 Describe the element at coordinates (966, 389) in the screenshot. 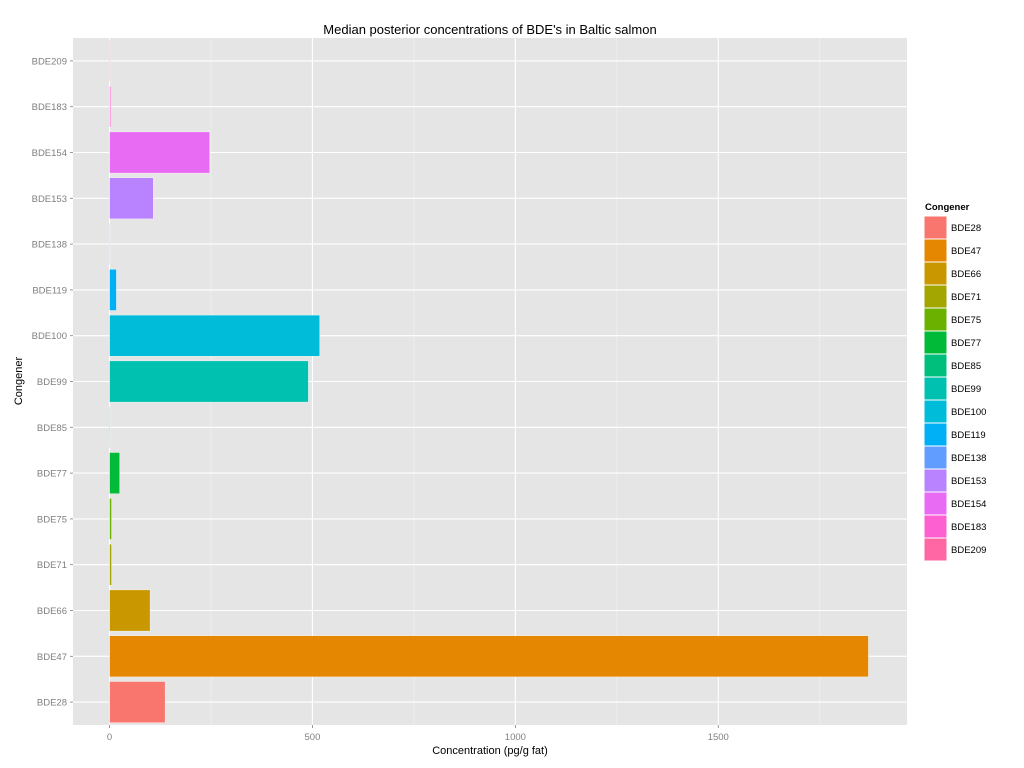

I see `legend-label: BDE99` at that location.